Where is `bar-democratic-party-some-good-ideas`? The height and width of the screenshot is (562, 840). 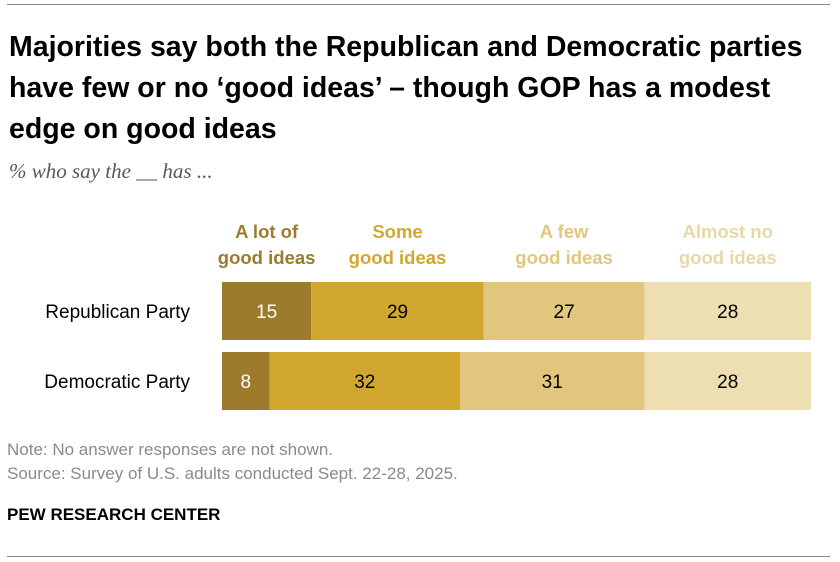 bar-democratic-party-some-good-ideas is located at coordinates (364, 381).